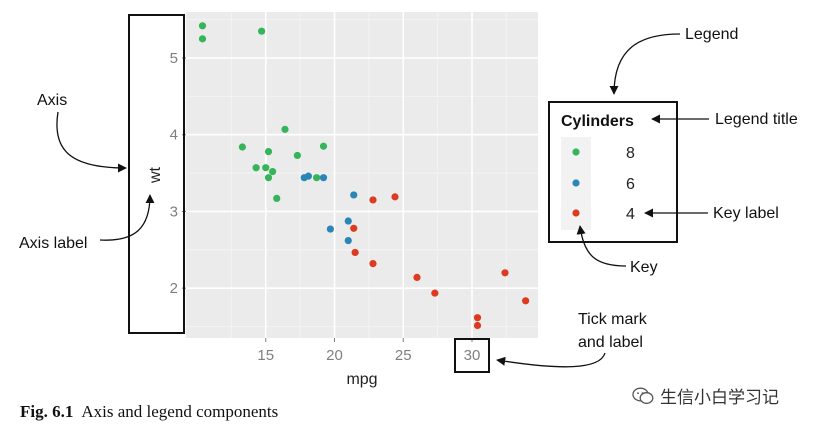 The height and width of the screenshot is (430, 830). Describe the element at coordinates (643, 395) in the screenshot. I see `wechat-icon` at that location.